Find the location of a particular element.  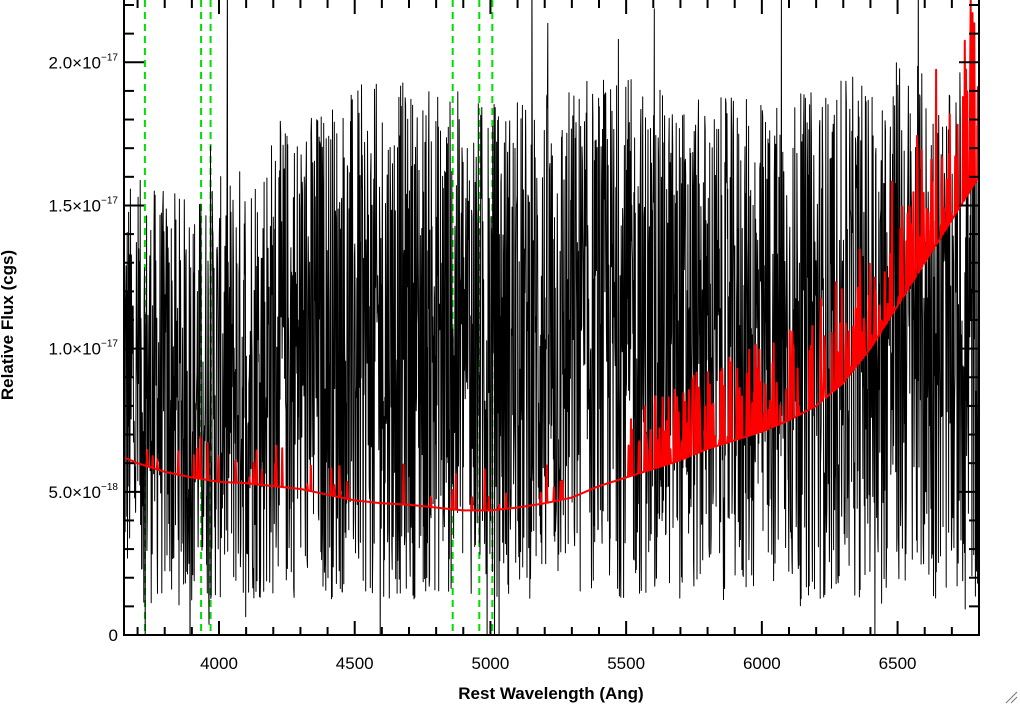

x-tick-label: 6500 is located at coordinates (898, 663).